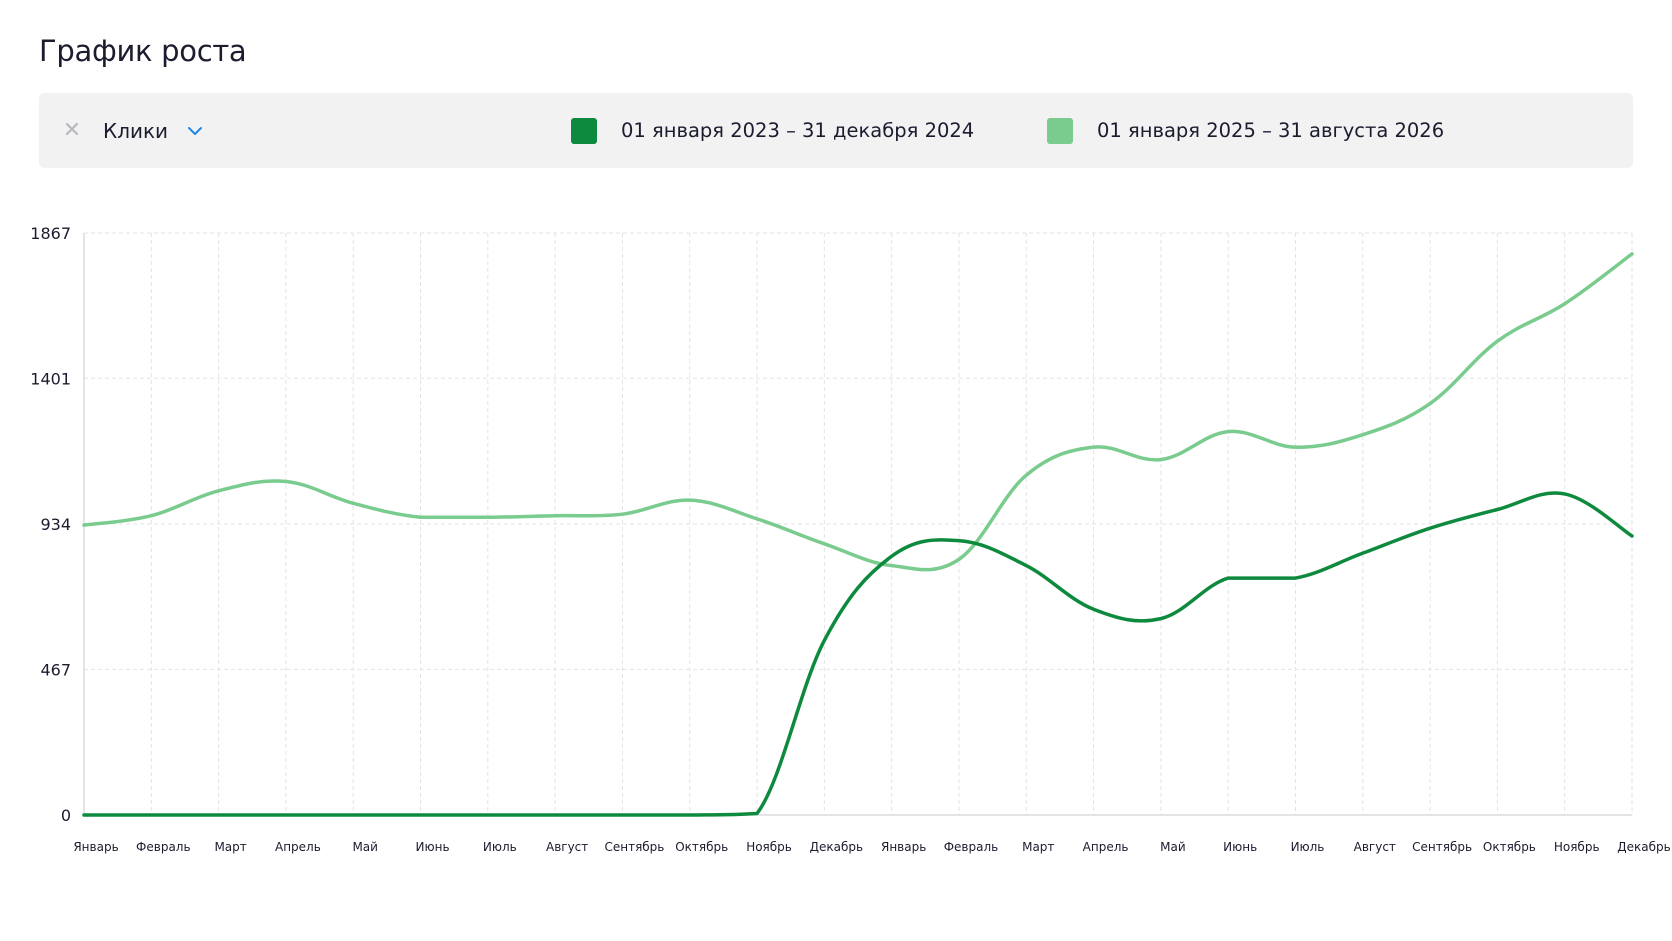  I want to click on close-icon: ✕, so click(72, 130).